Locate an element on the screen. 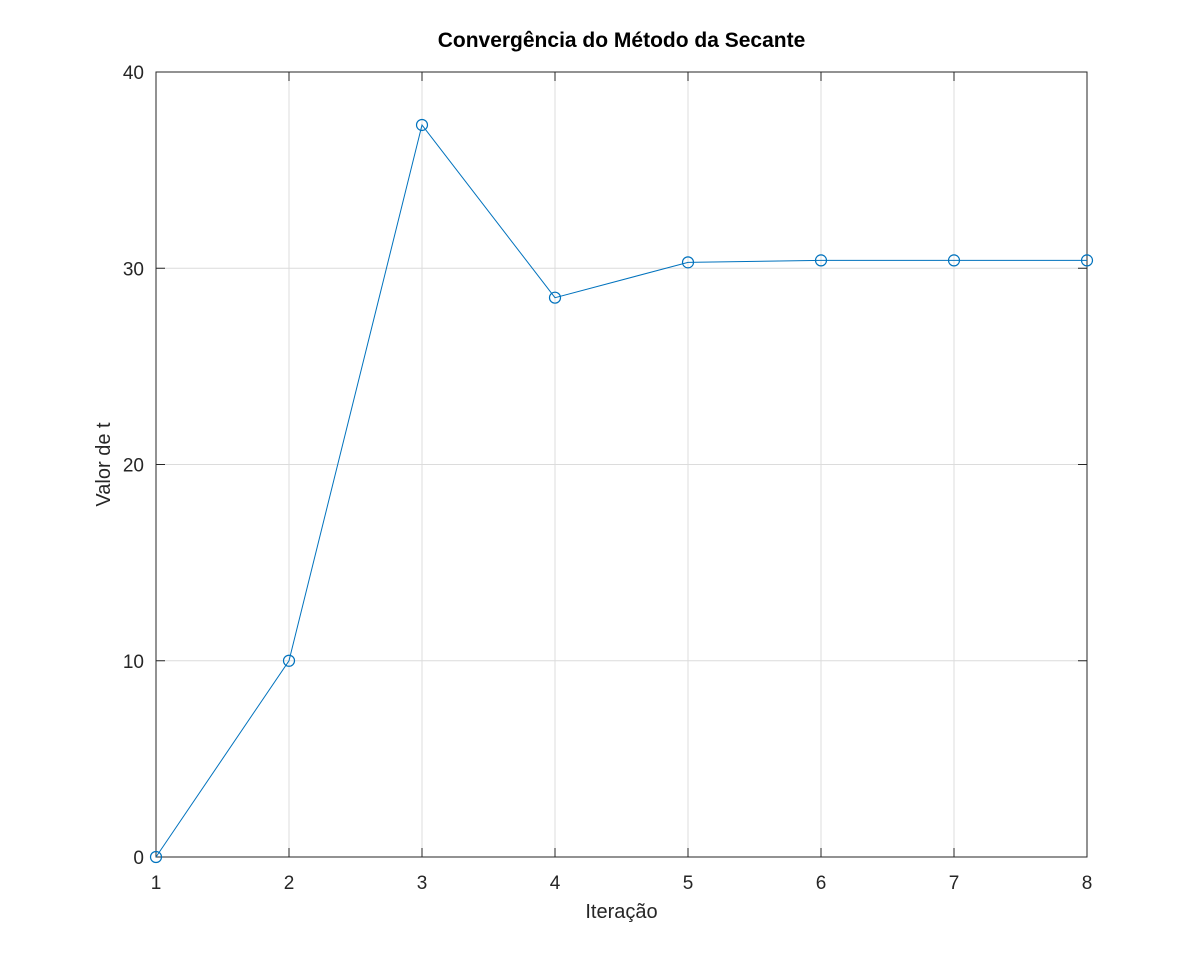 Image resolution: width=1201 pixels, height=963 pixels. x-tick-label: 2 is located at coordinates (289, 883).